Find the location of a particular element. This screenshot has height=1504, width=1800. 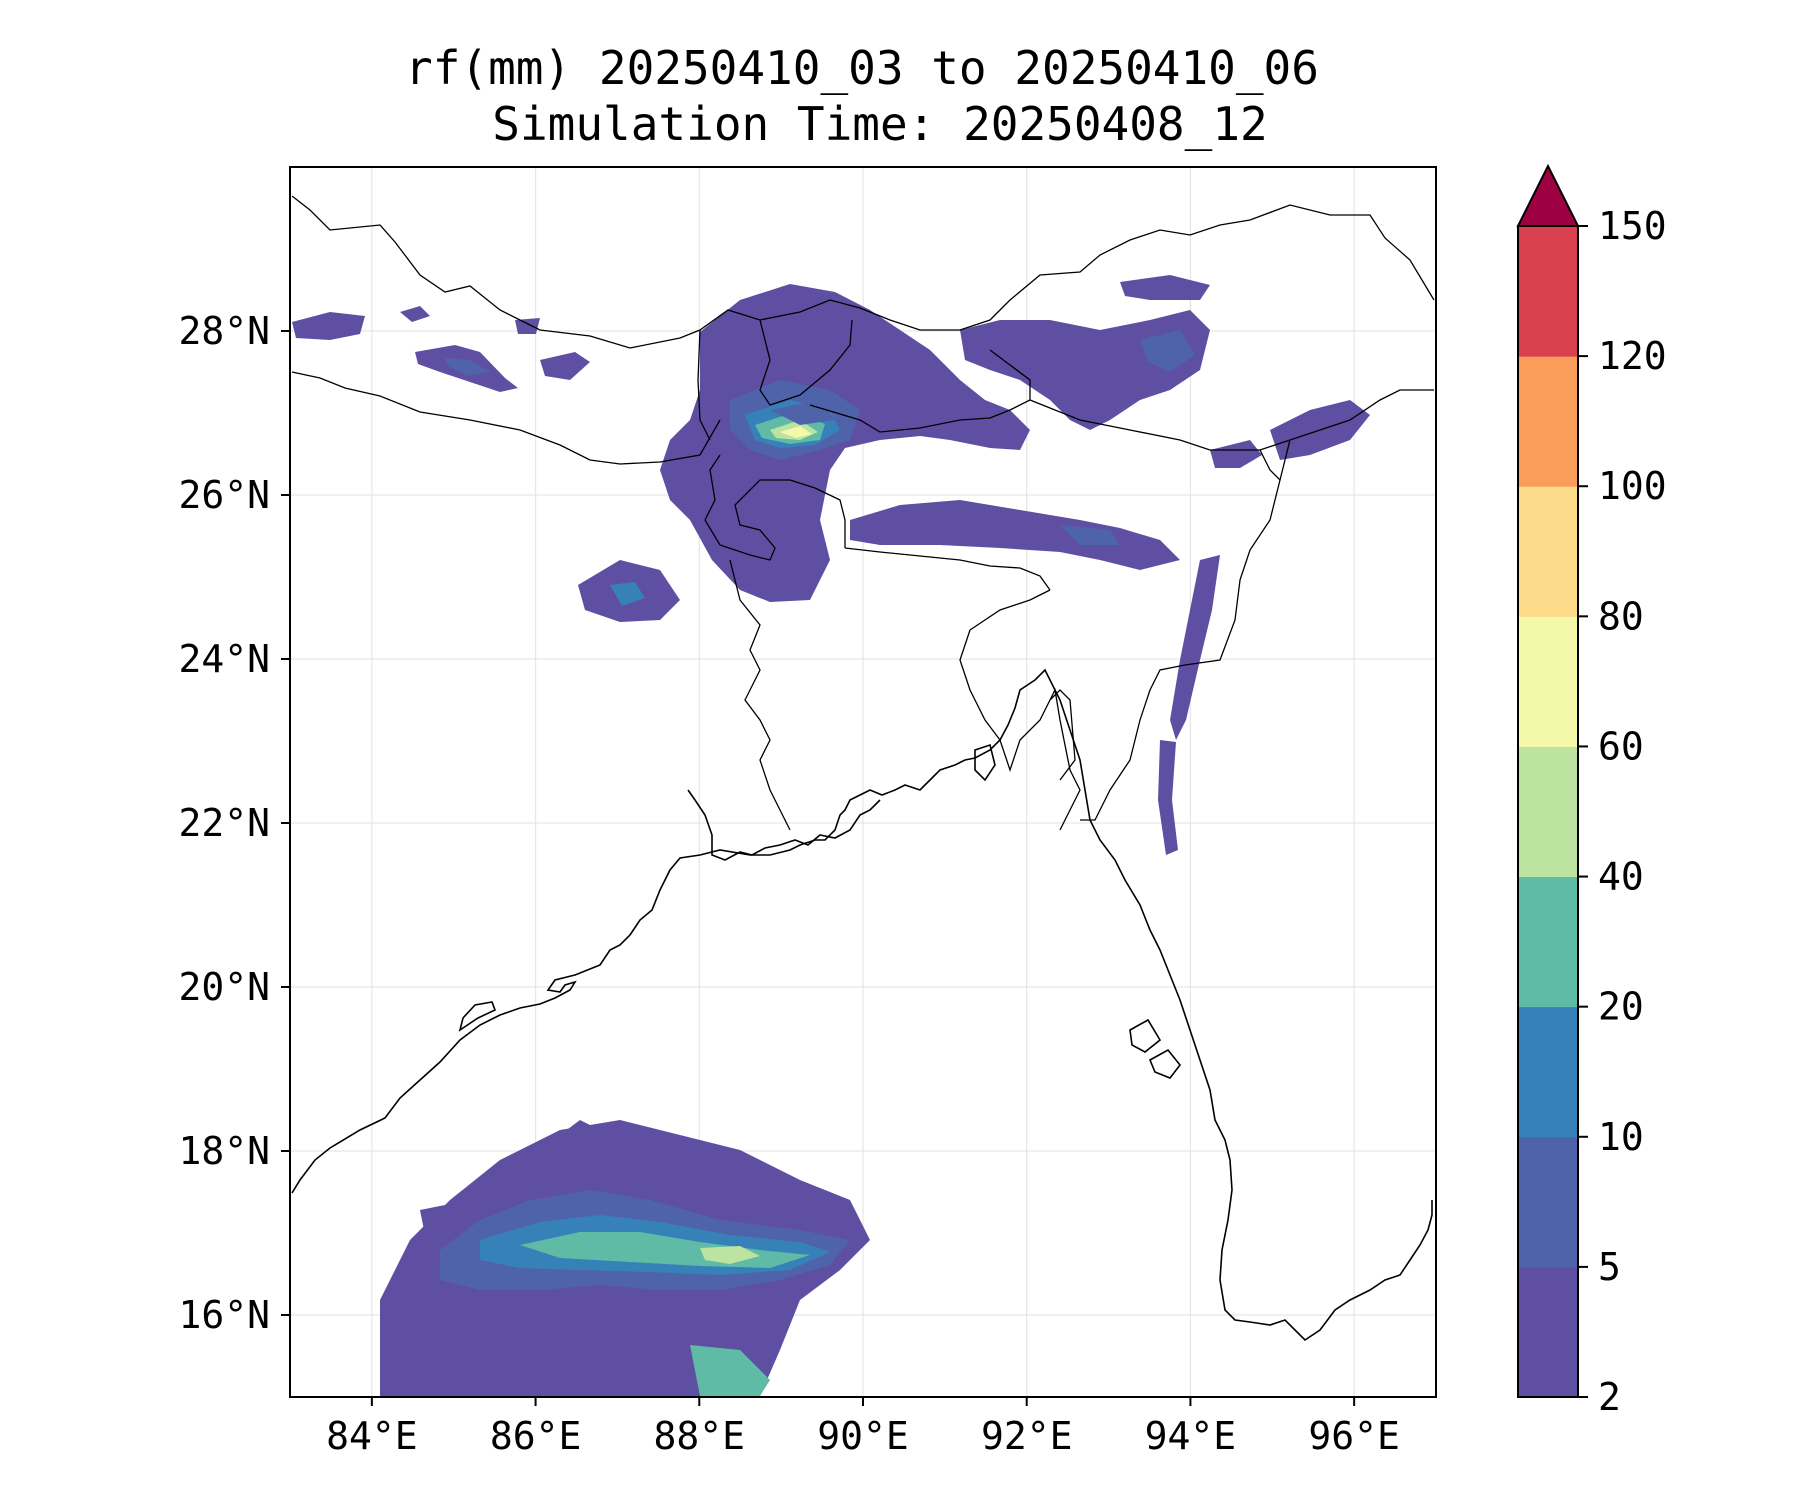

rain-patch-nepal-small3 is located at coordinates (527, 326).